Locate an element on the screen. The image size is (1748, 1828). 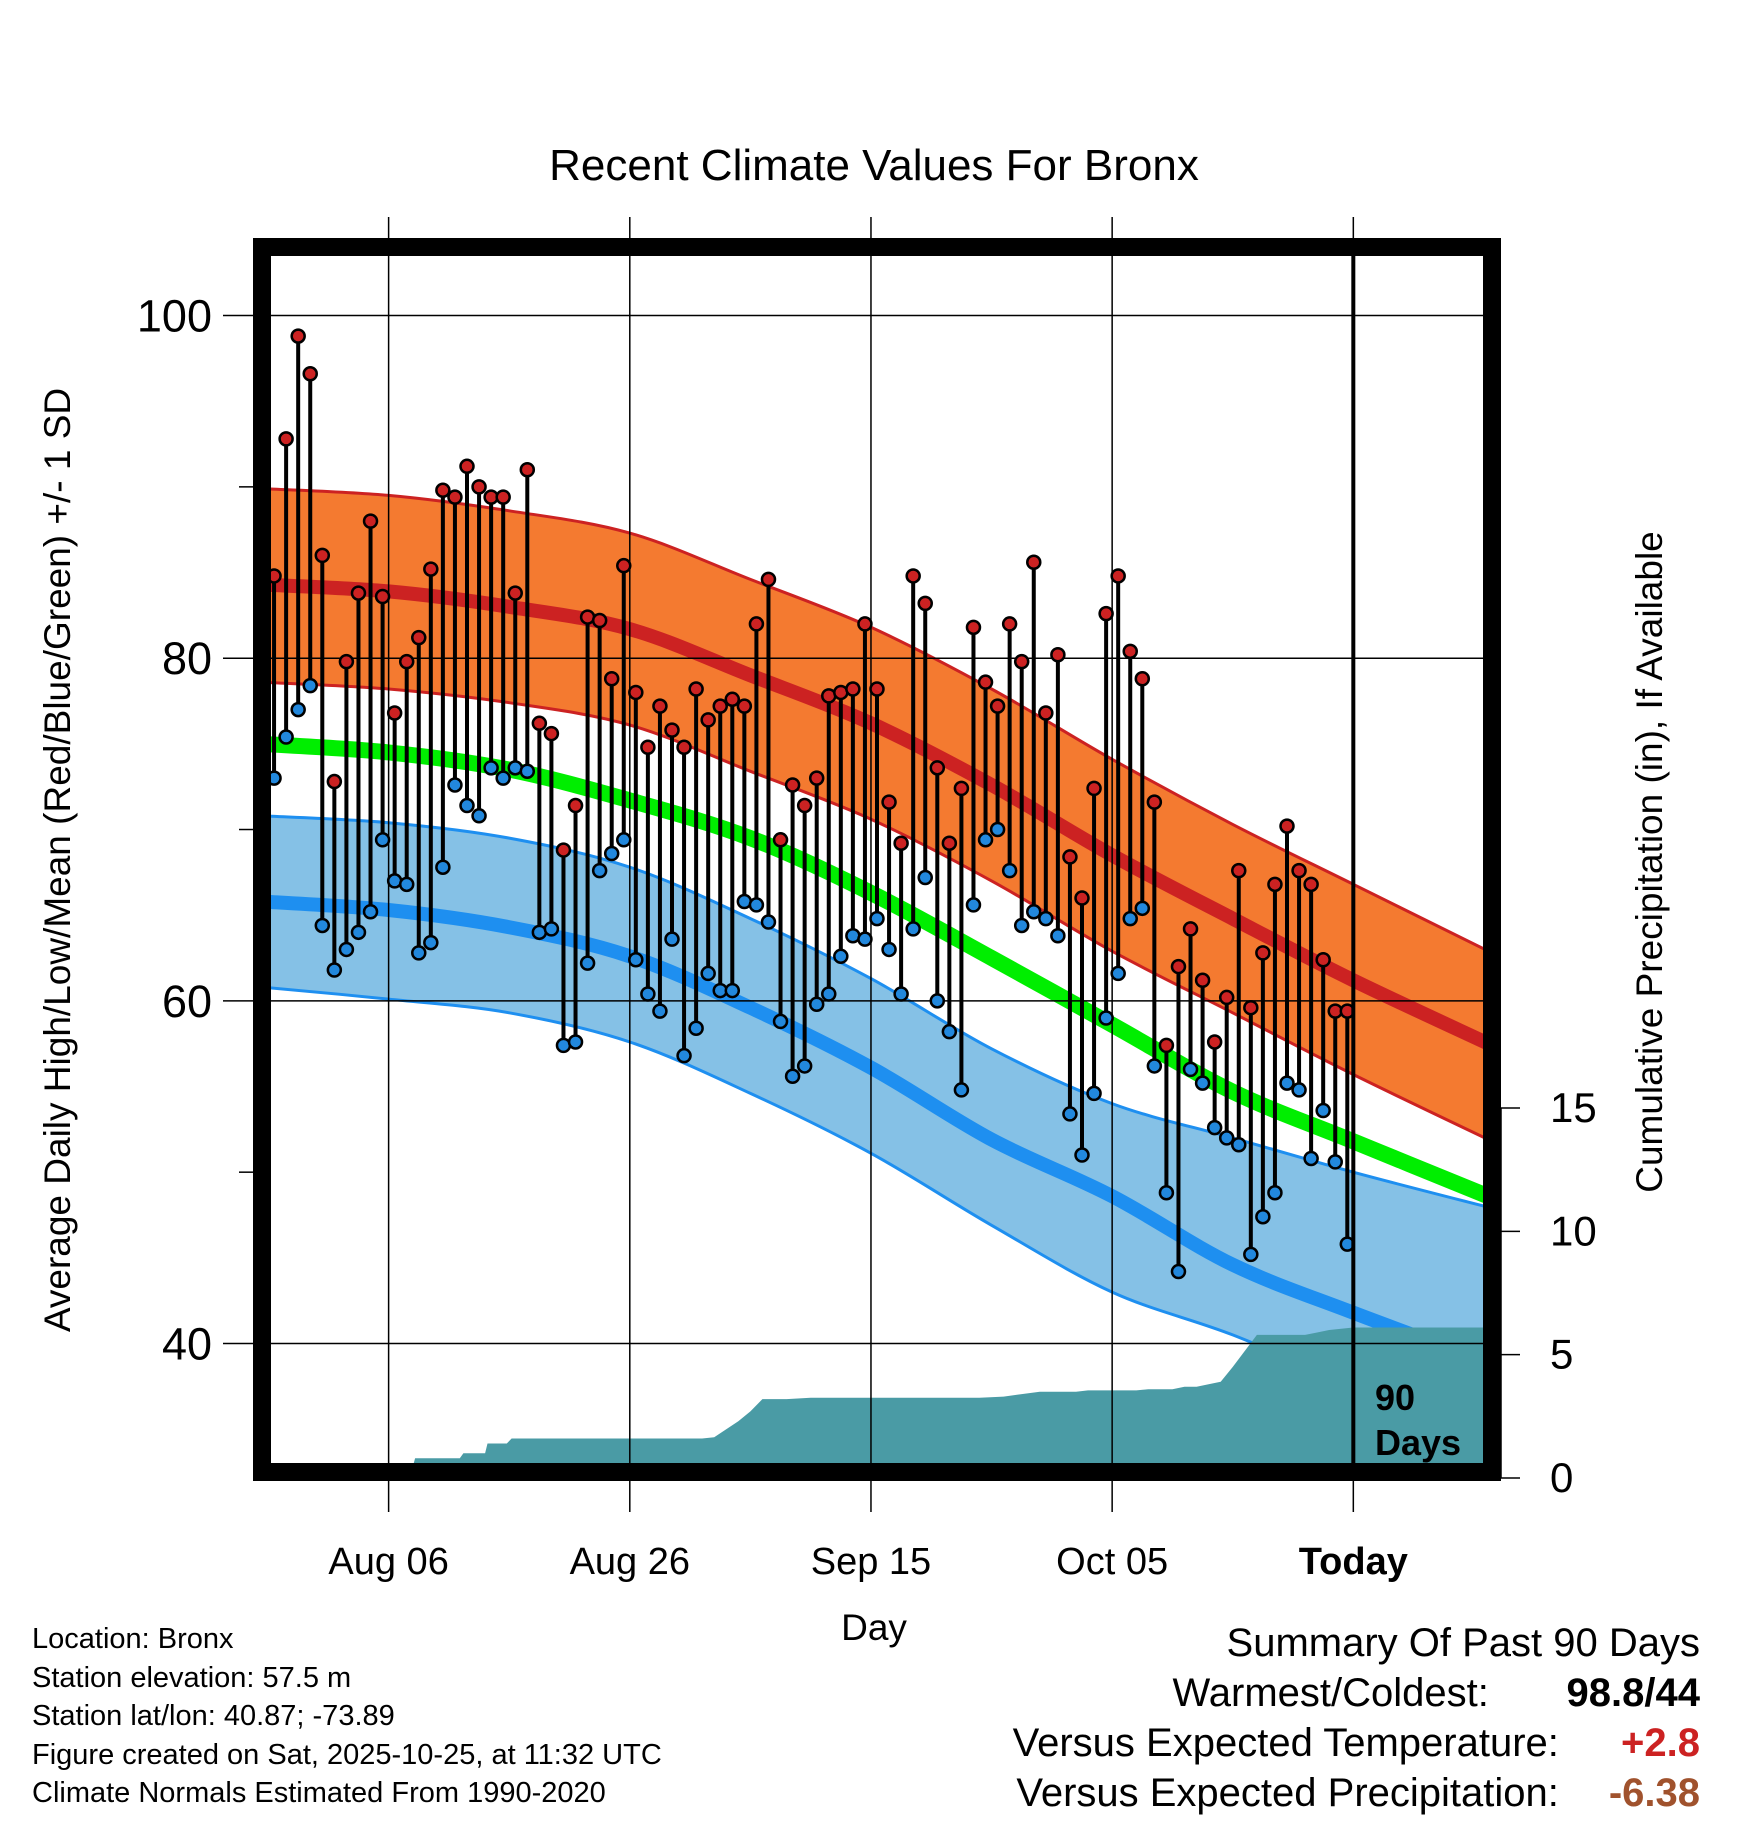
today-days-count: 90 is located at coordinates (1395, 1397).